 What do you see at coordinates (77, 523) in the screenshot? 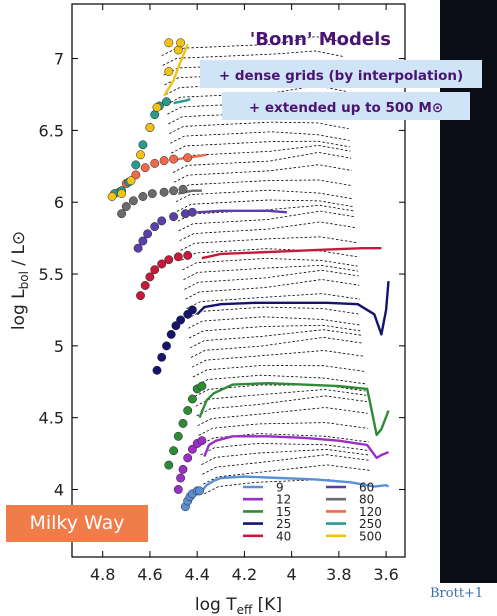
I see `milky-way-label: Milky Way` at bounding box center [77, 523].